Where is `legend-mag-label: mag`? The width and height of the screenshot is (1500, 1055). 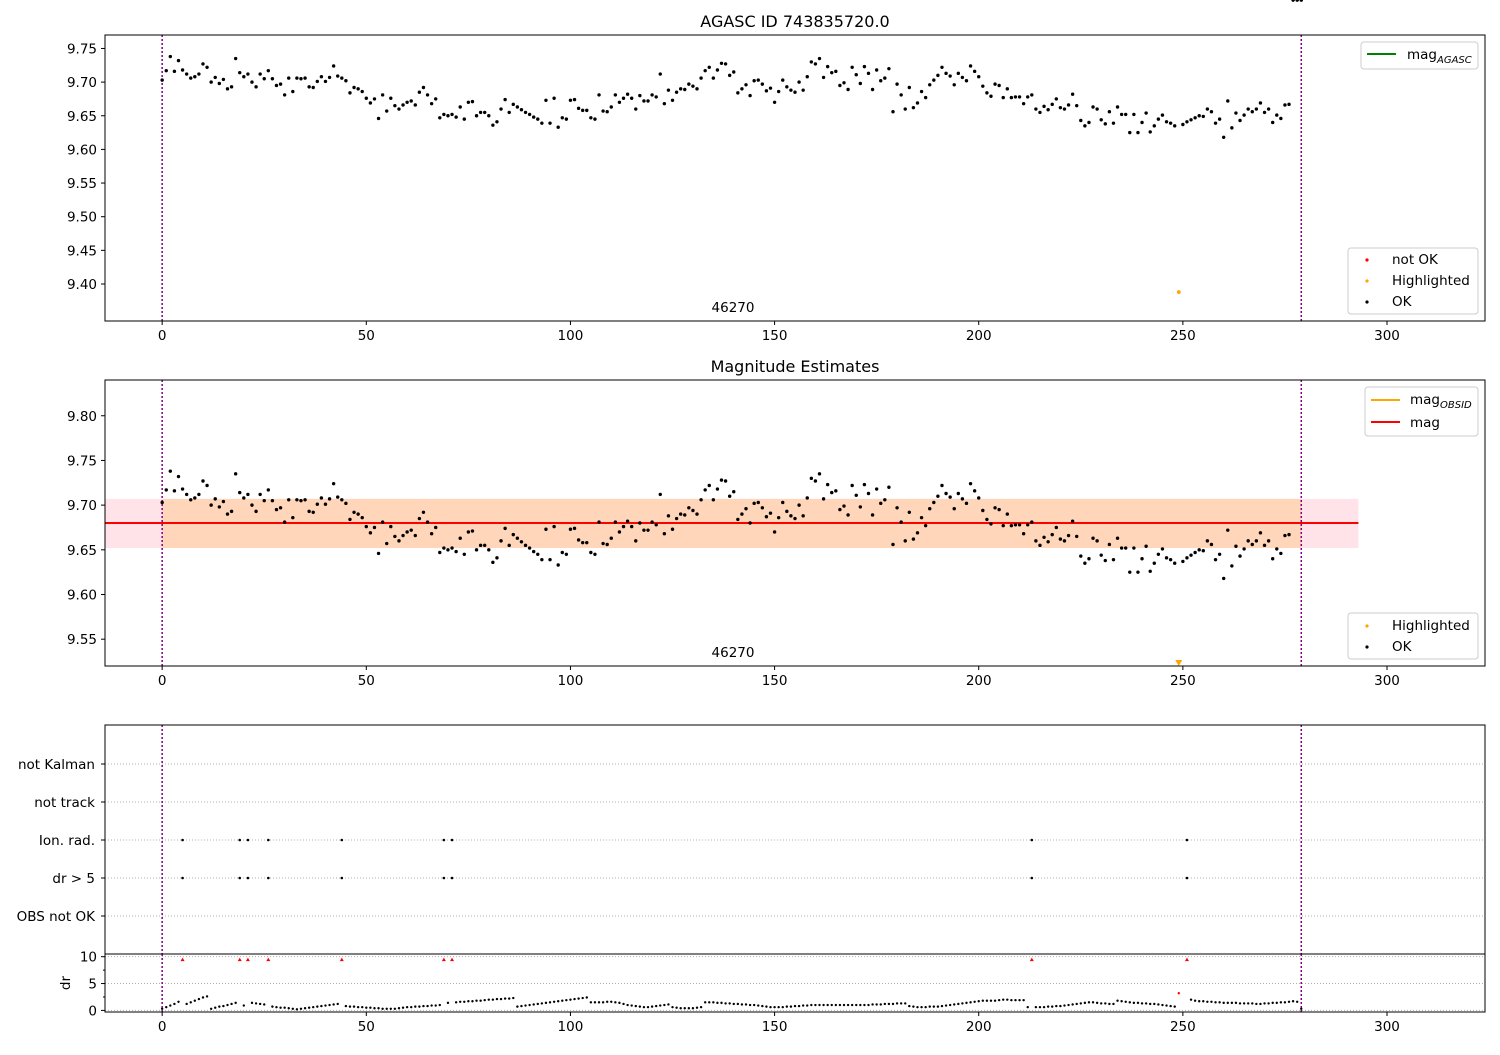
legend-mag-label: mag is located at coordinates (1425, 423).